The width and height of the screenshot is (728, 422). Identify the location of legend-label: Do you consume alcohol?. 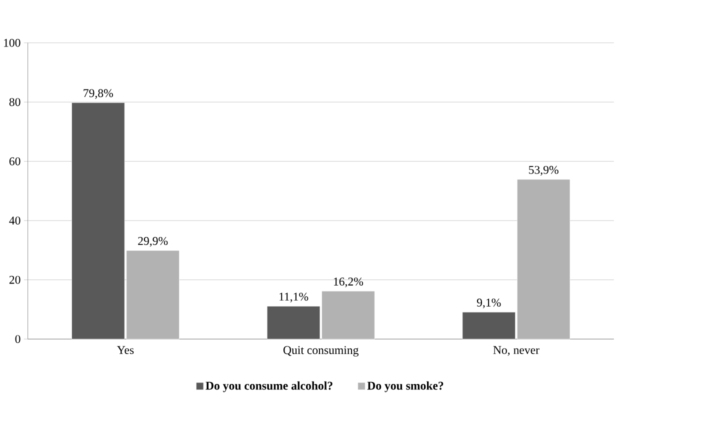
(269, 386).